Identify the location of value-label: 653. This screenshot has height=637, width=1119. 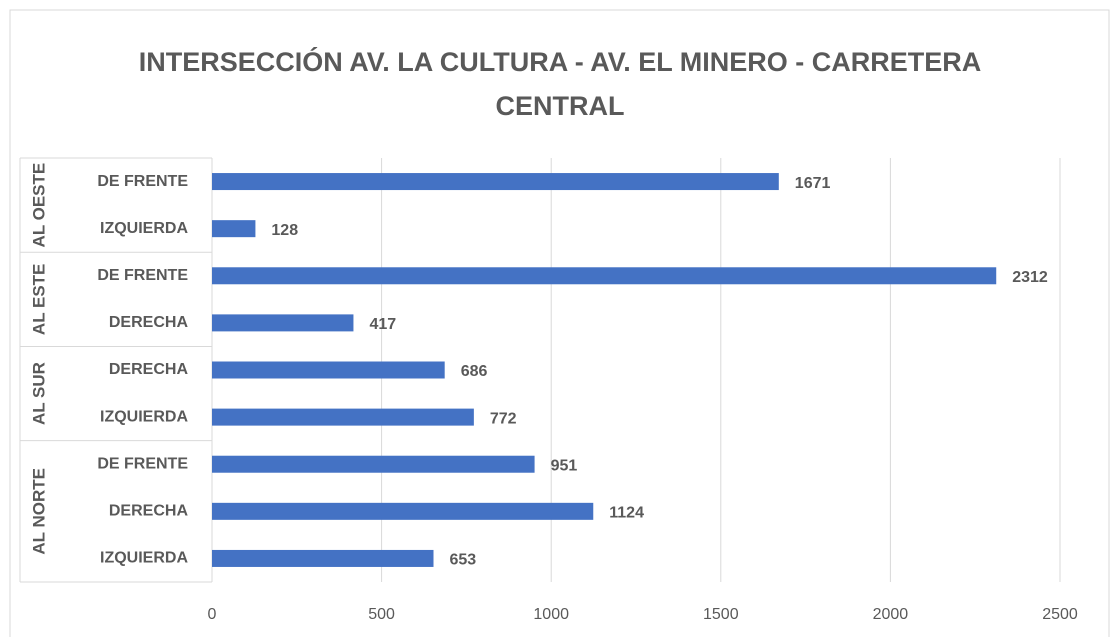
(462, 560).